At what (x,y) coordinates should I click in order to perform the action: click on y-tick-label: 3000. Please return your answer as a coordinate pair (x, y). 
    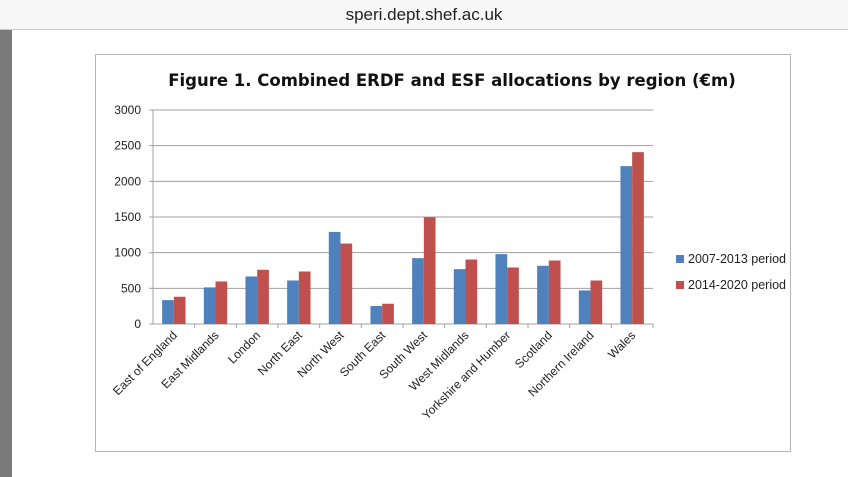
    Looking at the image, I should click on (127, 110).